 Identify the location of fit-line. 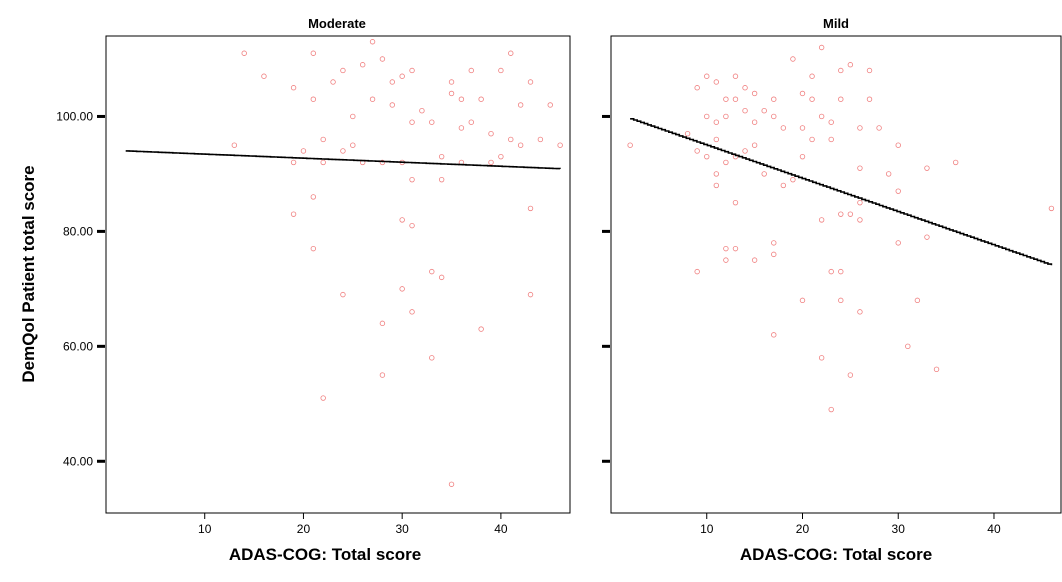
(841, 192).